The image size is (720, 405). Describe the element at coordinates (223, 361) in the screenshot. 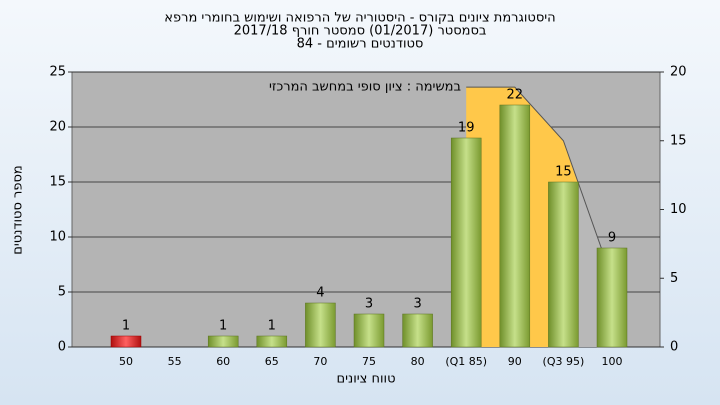

I see `x-tick-label: 60` at that location.